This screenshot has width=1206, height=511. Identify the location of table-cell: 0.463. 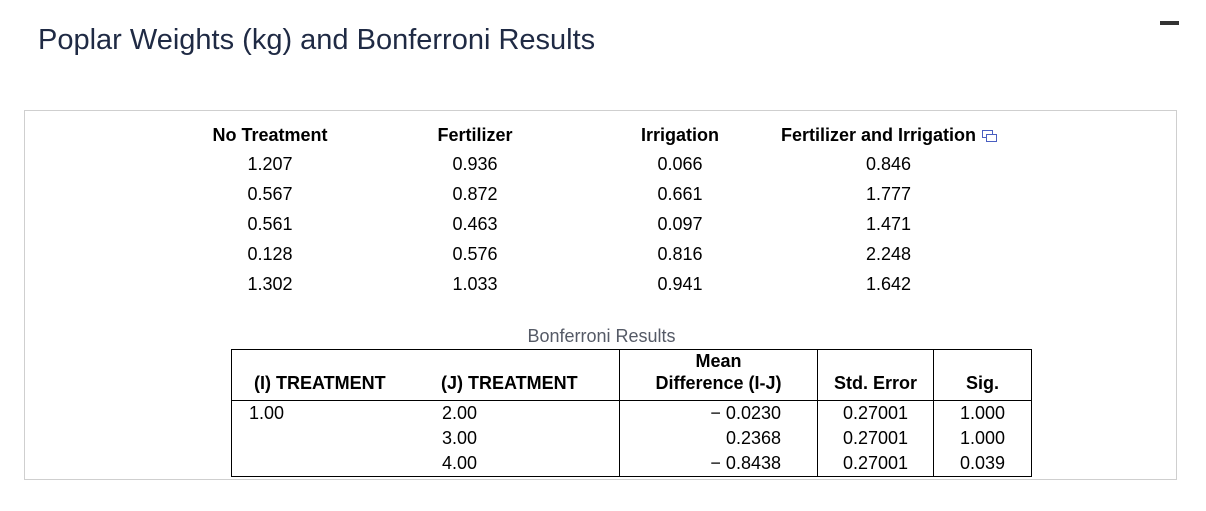
(475, 223).